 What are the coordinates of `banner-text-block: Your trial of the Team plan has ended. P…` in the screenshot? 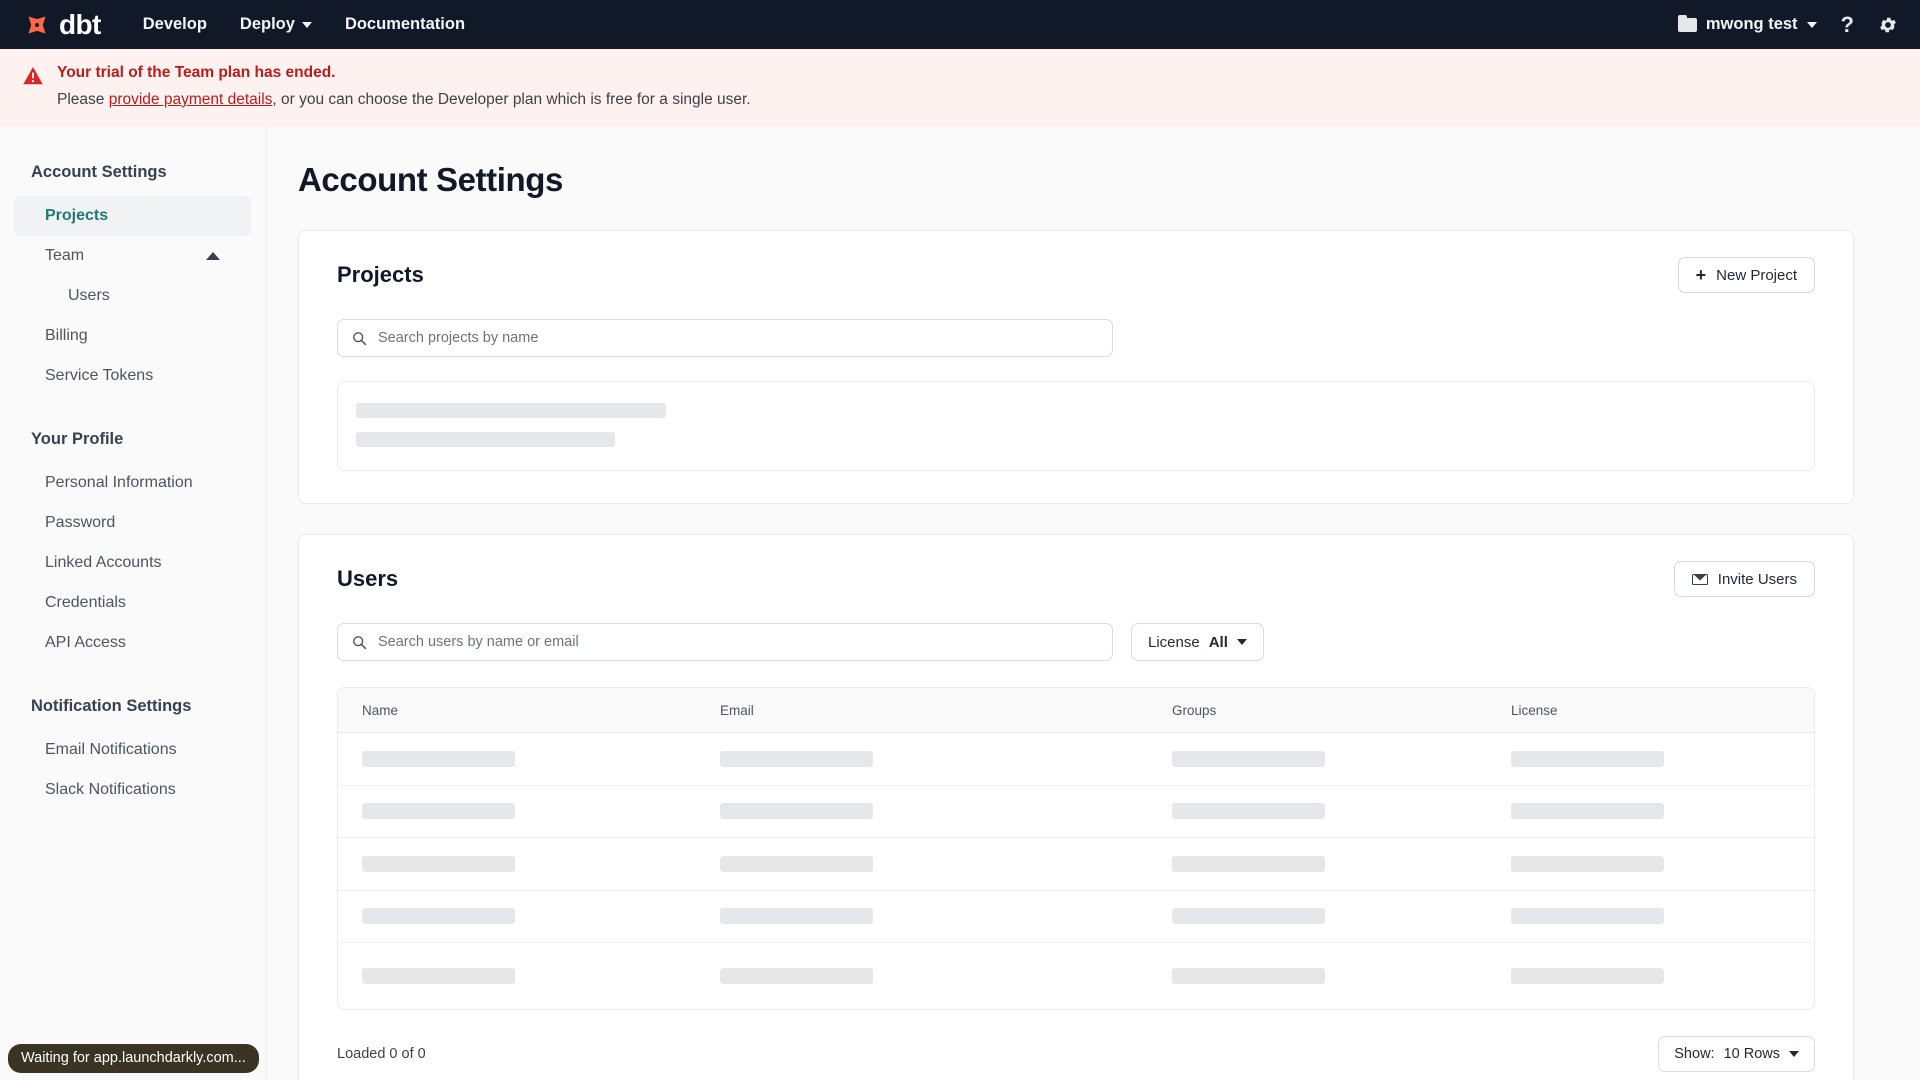 It's located at (404, 86).